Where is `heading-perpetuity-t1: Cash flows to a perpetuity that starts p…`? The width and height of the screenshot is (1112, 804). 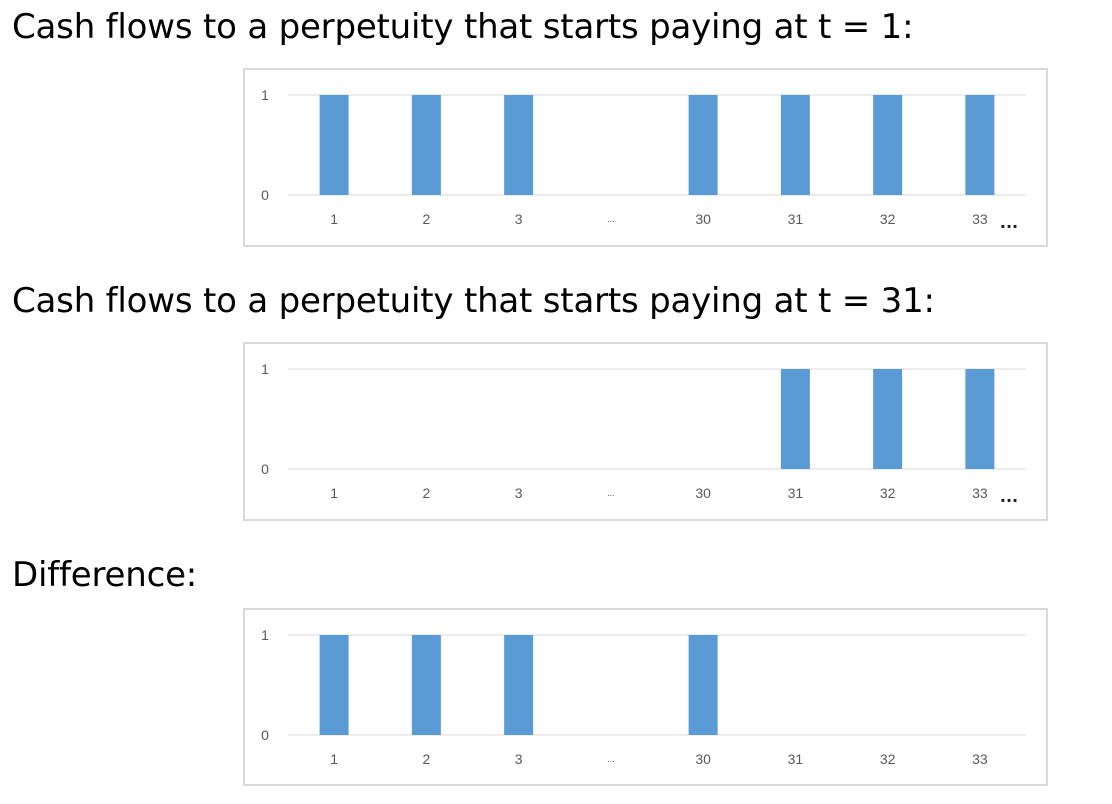 heading-perpetuity-t1: Cash flows to a perpetuity that starts p… is located at coordinates (463, 27).